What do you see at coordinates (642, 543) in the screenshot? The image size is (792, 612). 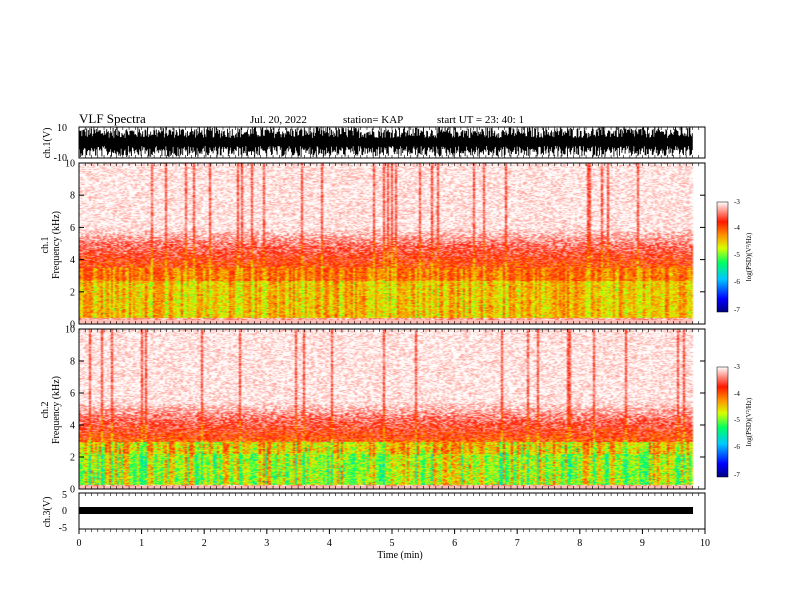 I see `time-tick-label: 9` at bounding box center [642, 543].